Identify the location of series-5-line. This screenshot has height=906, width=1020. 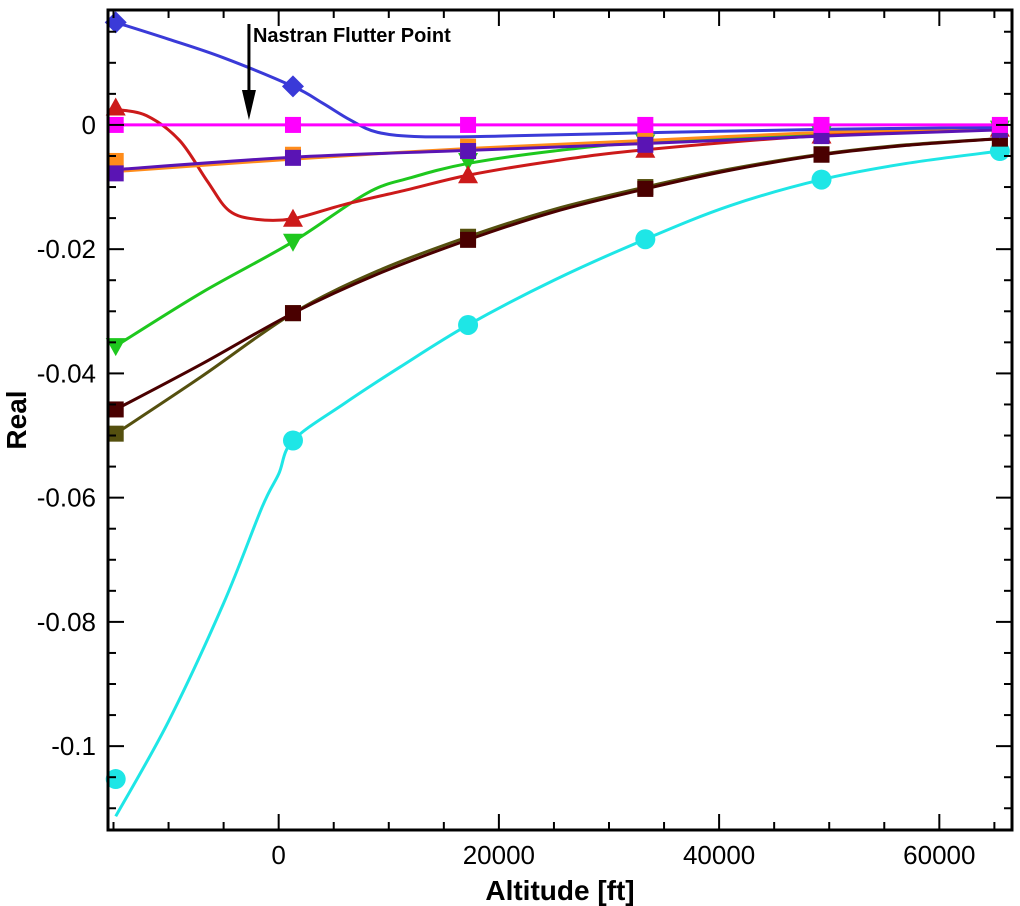
(557, 150).